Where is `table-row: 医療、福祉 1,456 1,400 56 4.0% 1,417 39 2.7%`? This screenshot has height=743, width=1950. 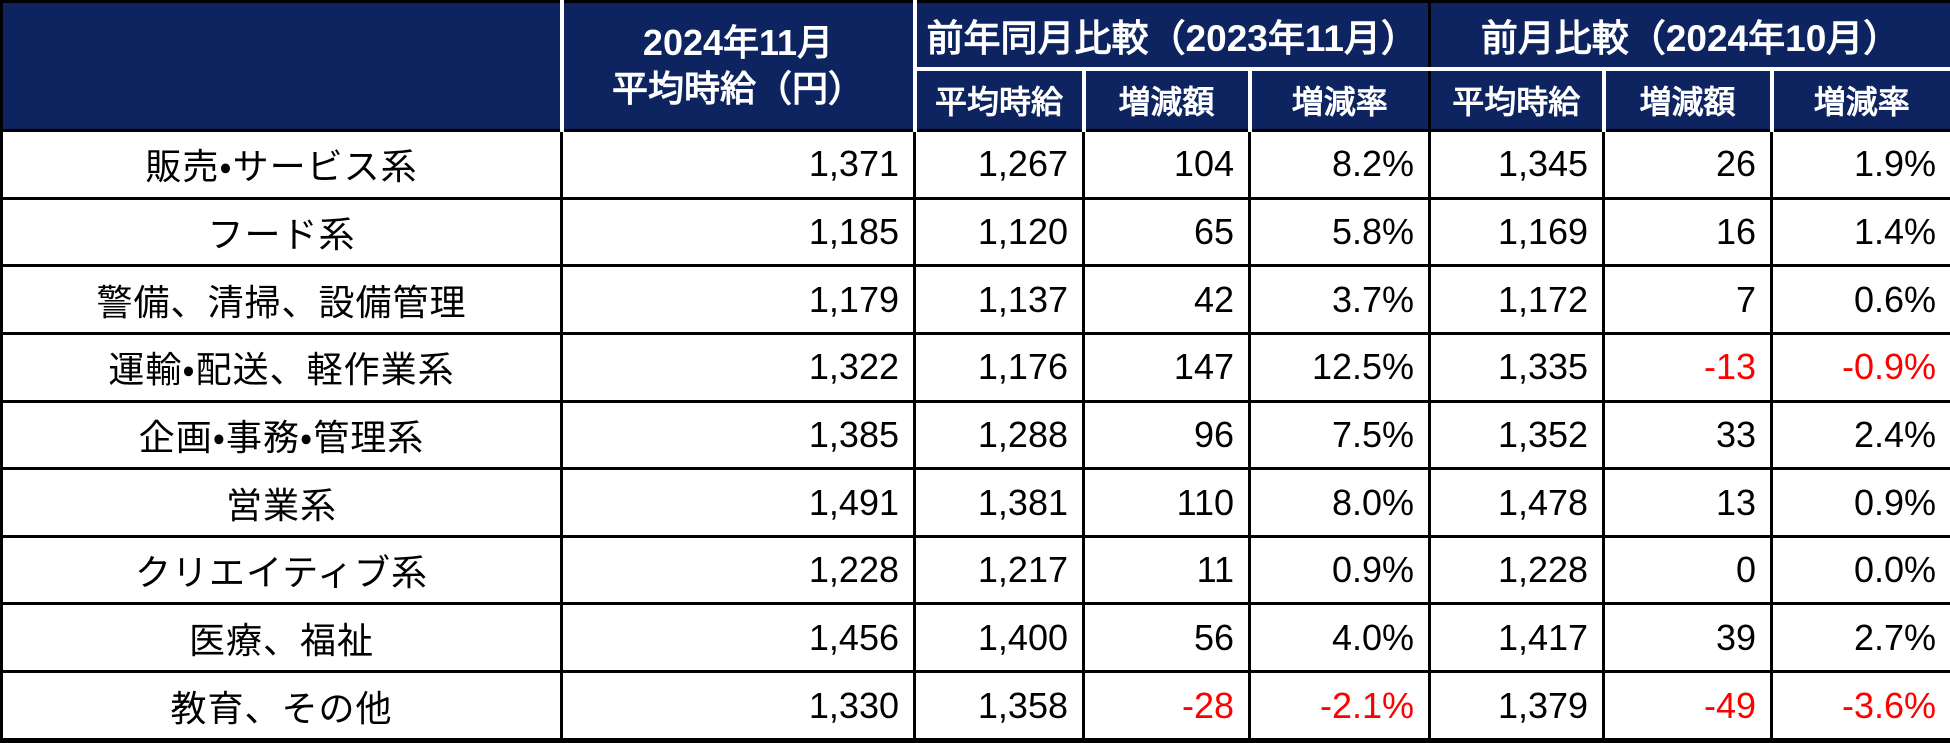 table-row: 医療、福祉 1,456 1,400 56 4.0% 1,417 39 2.7% is located at coordinates (975, 638).